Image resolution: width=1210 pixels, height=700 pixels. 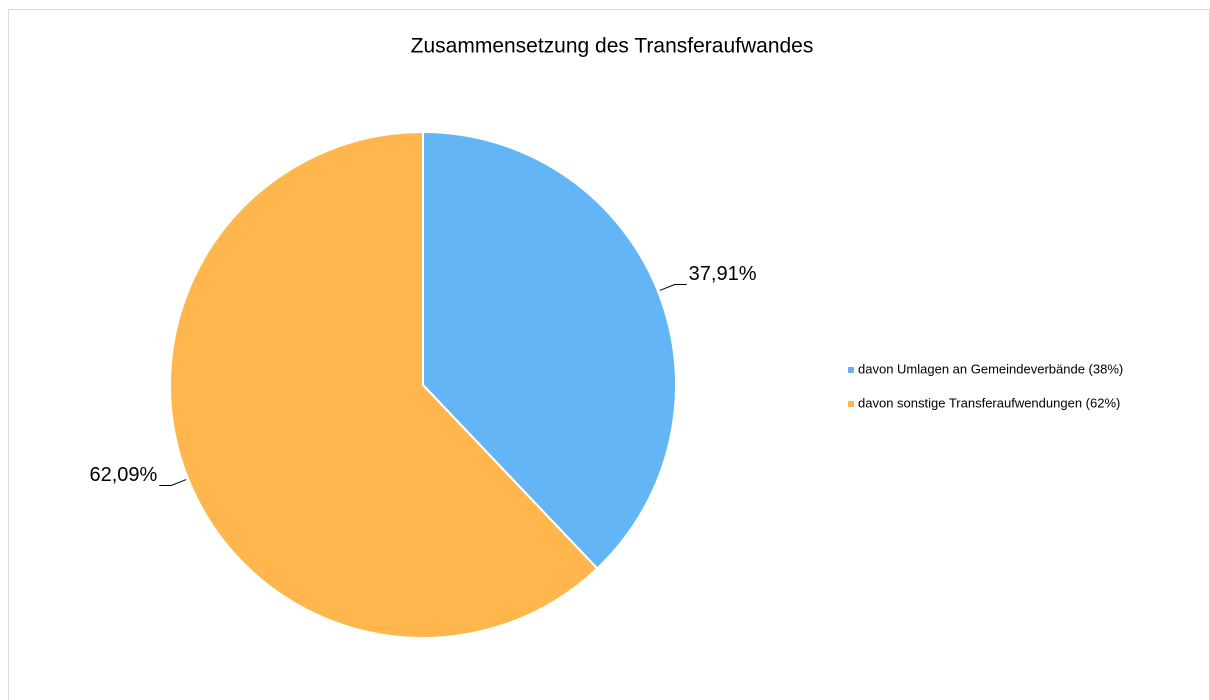 I want to click on pie-slice, so click(x=549, y=350).